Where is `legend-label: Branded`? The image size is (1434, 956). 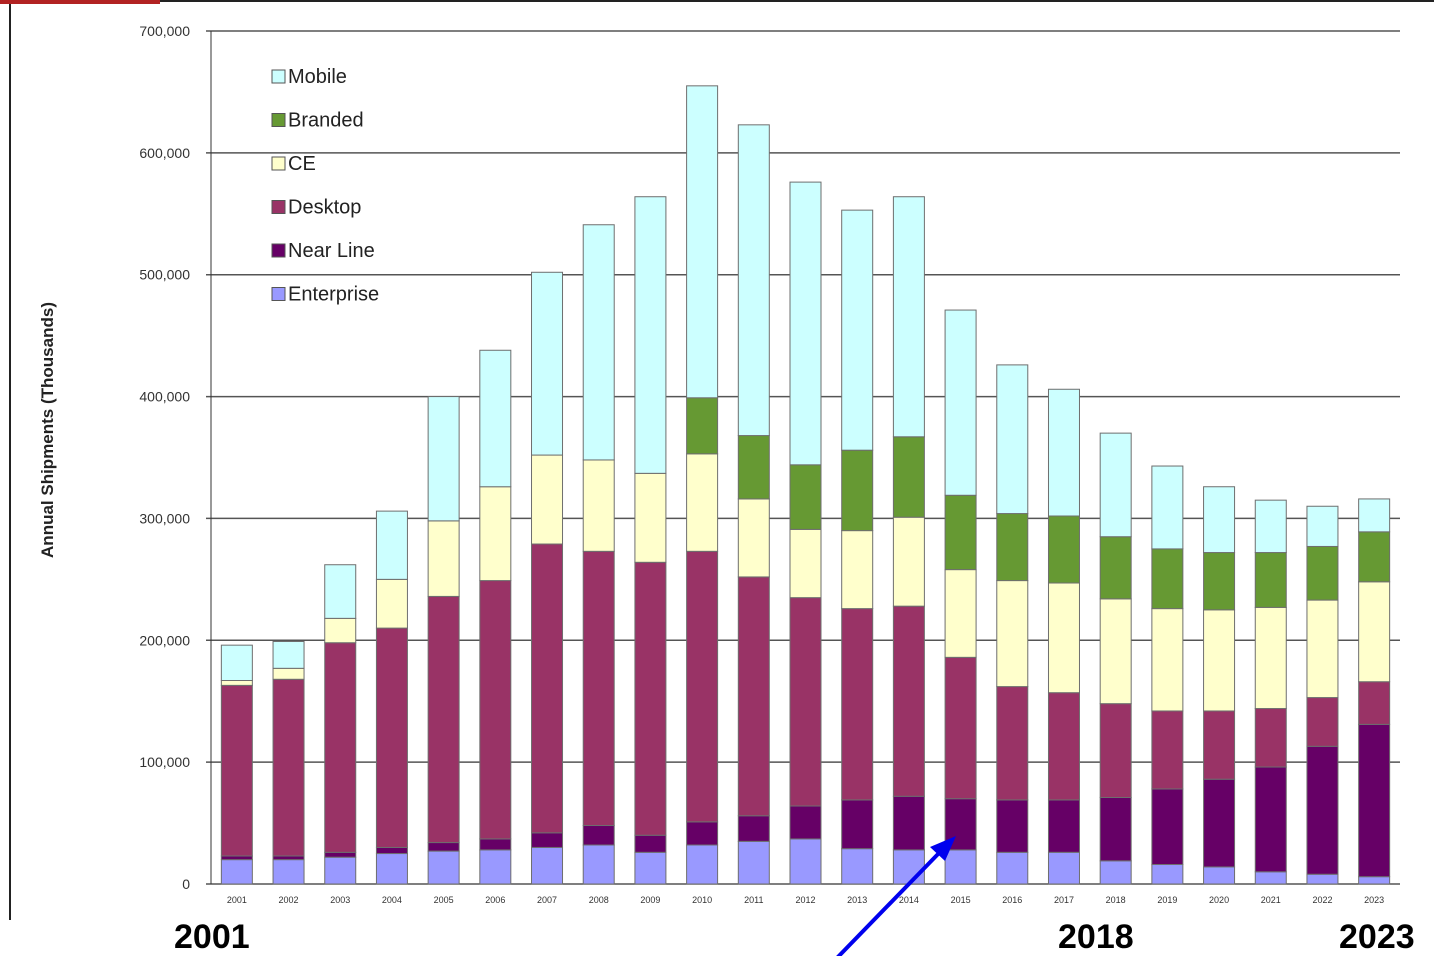
legend-label: Branded is located at coordinates (326, 121).